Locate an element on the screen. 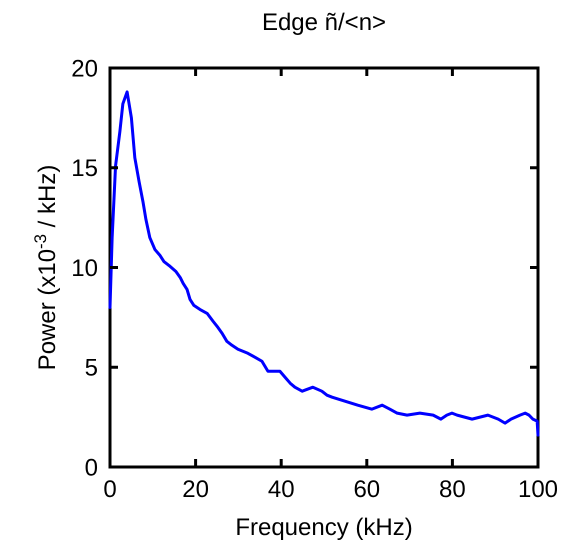 This screenshot has height=553, width=564. x-tick-label: 80 is located at coordinates (452, 489).